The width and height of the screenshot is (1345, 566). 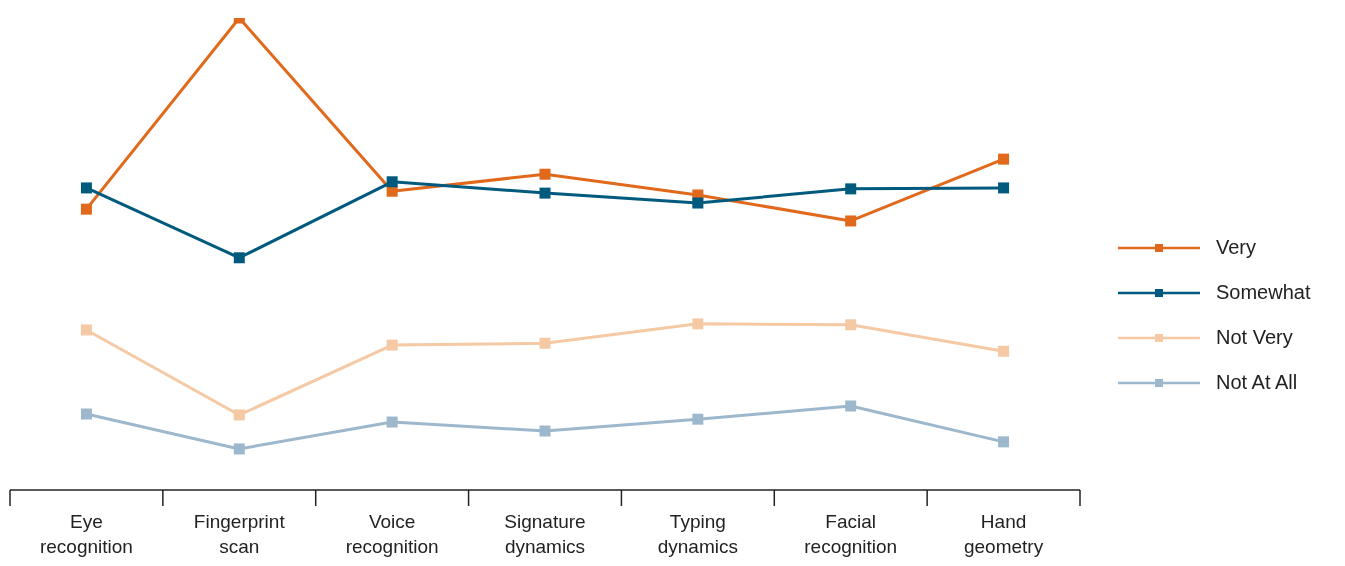 I want to click on legend-label: Not Very, so click(x=1254, y=337).